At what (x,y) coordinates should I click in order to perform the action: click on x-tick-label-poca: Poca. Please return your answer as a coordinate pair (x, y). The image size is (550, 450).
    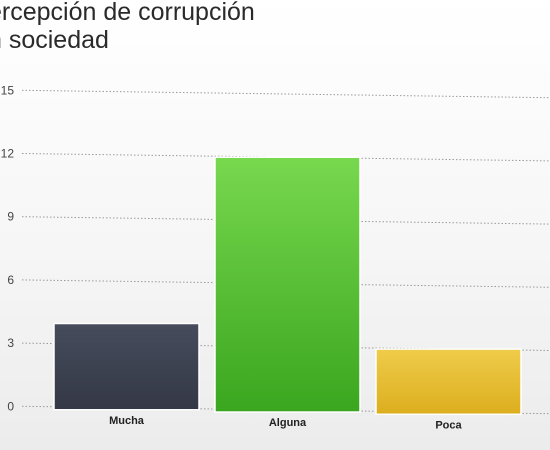
    Looking at the image, I should click on (448, 425).